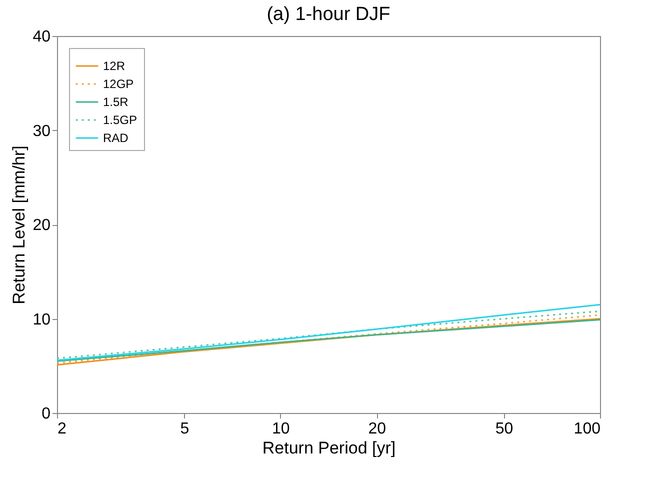 This screenshot has width=646, height=491. What do you see at coordinates (62, 429) in the screenshot?
I see `x-tick-label: 2` at bounding box center [62, 429].